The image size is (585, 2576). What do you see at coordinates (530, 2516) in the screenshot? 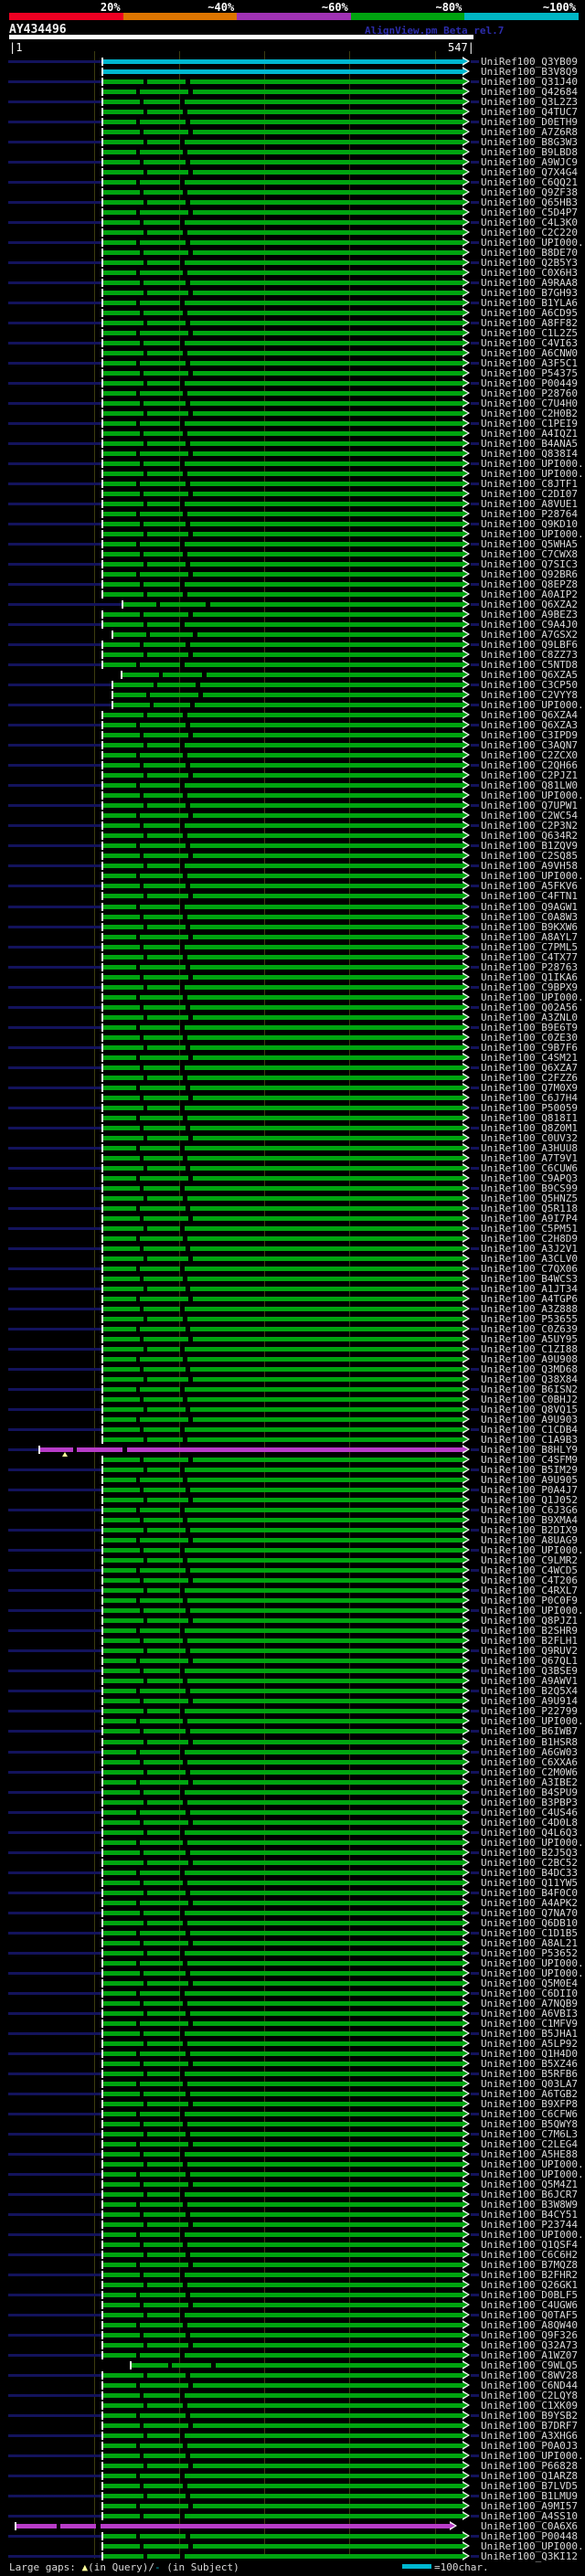
I see `hit-label: UniRef100_A4SS10` at bounding box center [530, 2516].